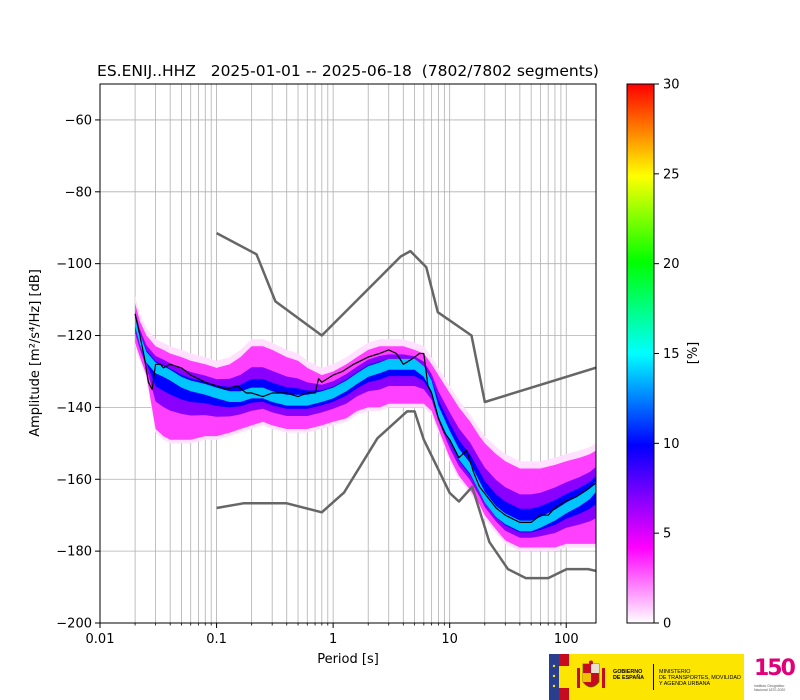 This screenshot has height=700, width=800. I want to click on colorbar-tick-label: 25, so click(671, 174).